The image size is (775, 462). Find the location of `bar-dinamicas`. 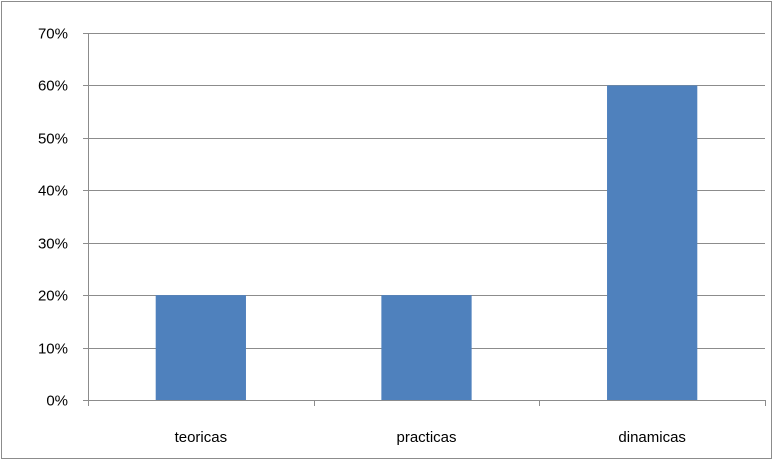

bar-dinamicas is located at coordinates (652, 242).